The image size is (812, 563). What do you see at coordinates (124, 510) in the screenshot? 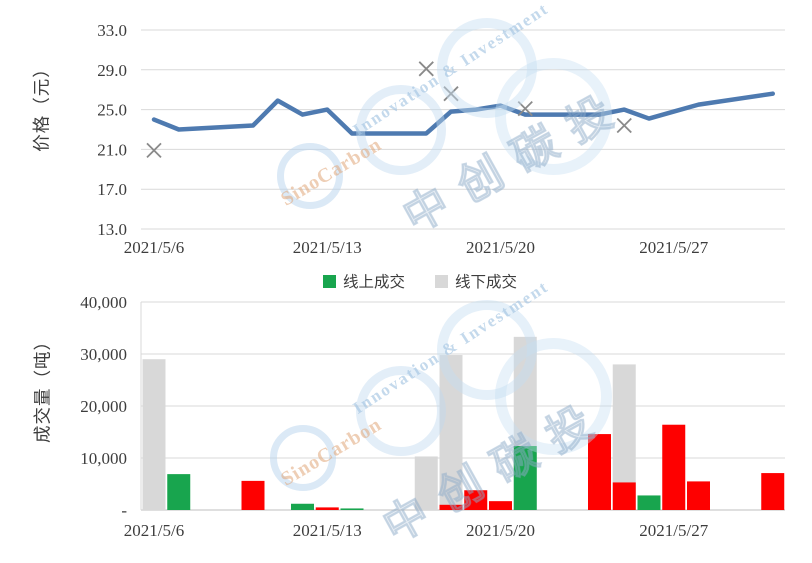
I see `y-tick-label: -` at bounding box center [124, 510].